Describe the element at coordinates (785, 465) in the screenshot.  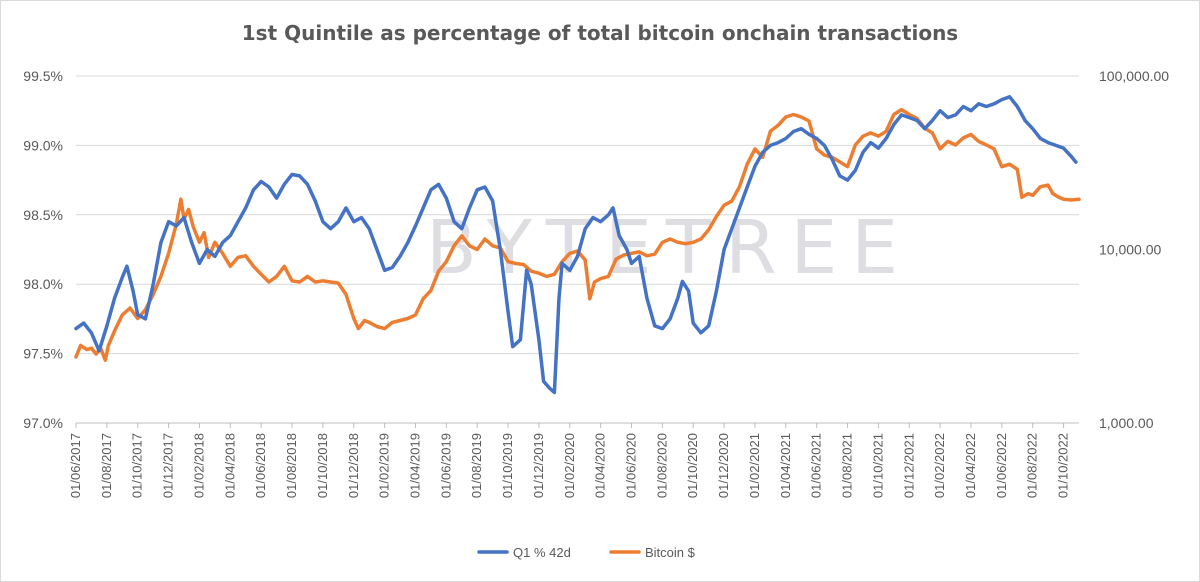
I see `x-axis-tick-label: 01/04/2021` at that location.